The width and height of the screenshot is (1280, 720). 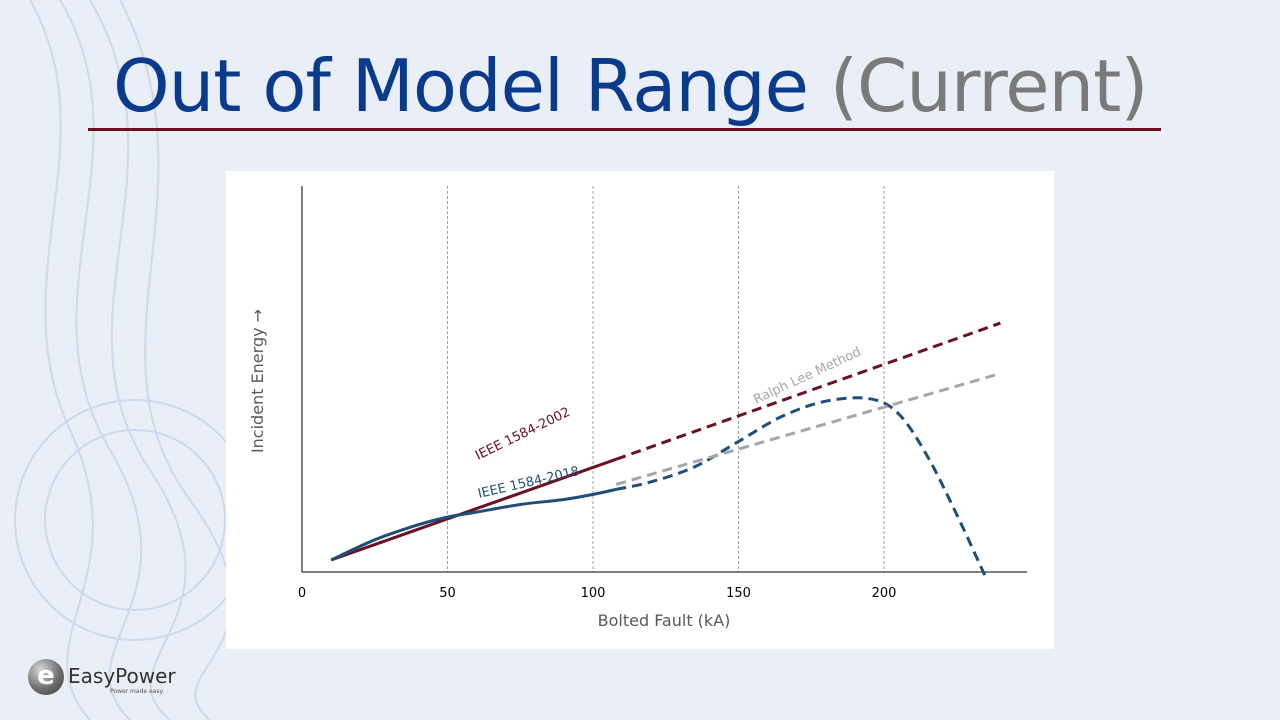 I want to click on series-label: IEEE 1584-2018, so click(x=529, y=483).